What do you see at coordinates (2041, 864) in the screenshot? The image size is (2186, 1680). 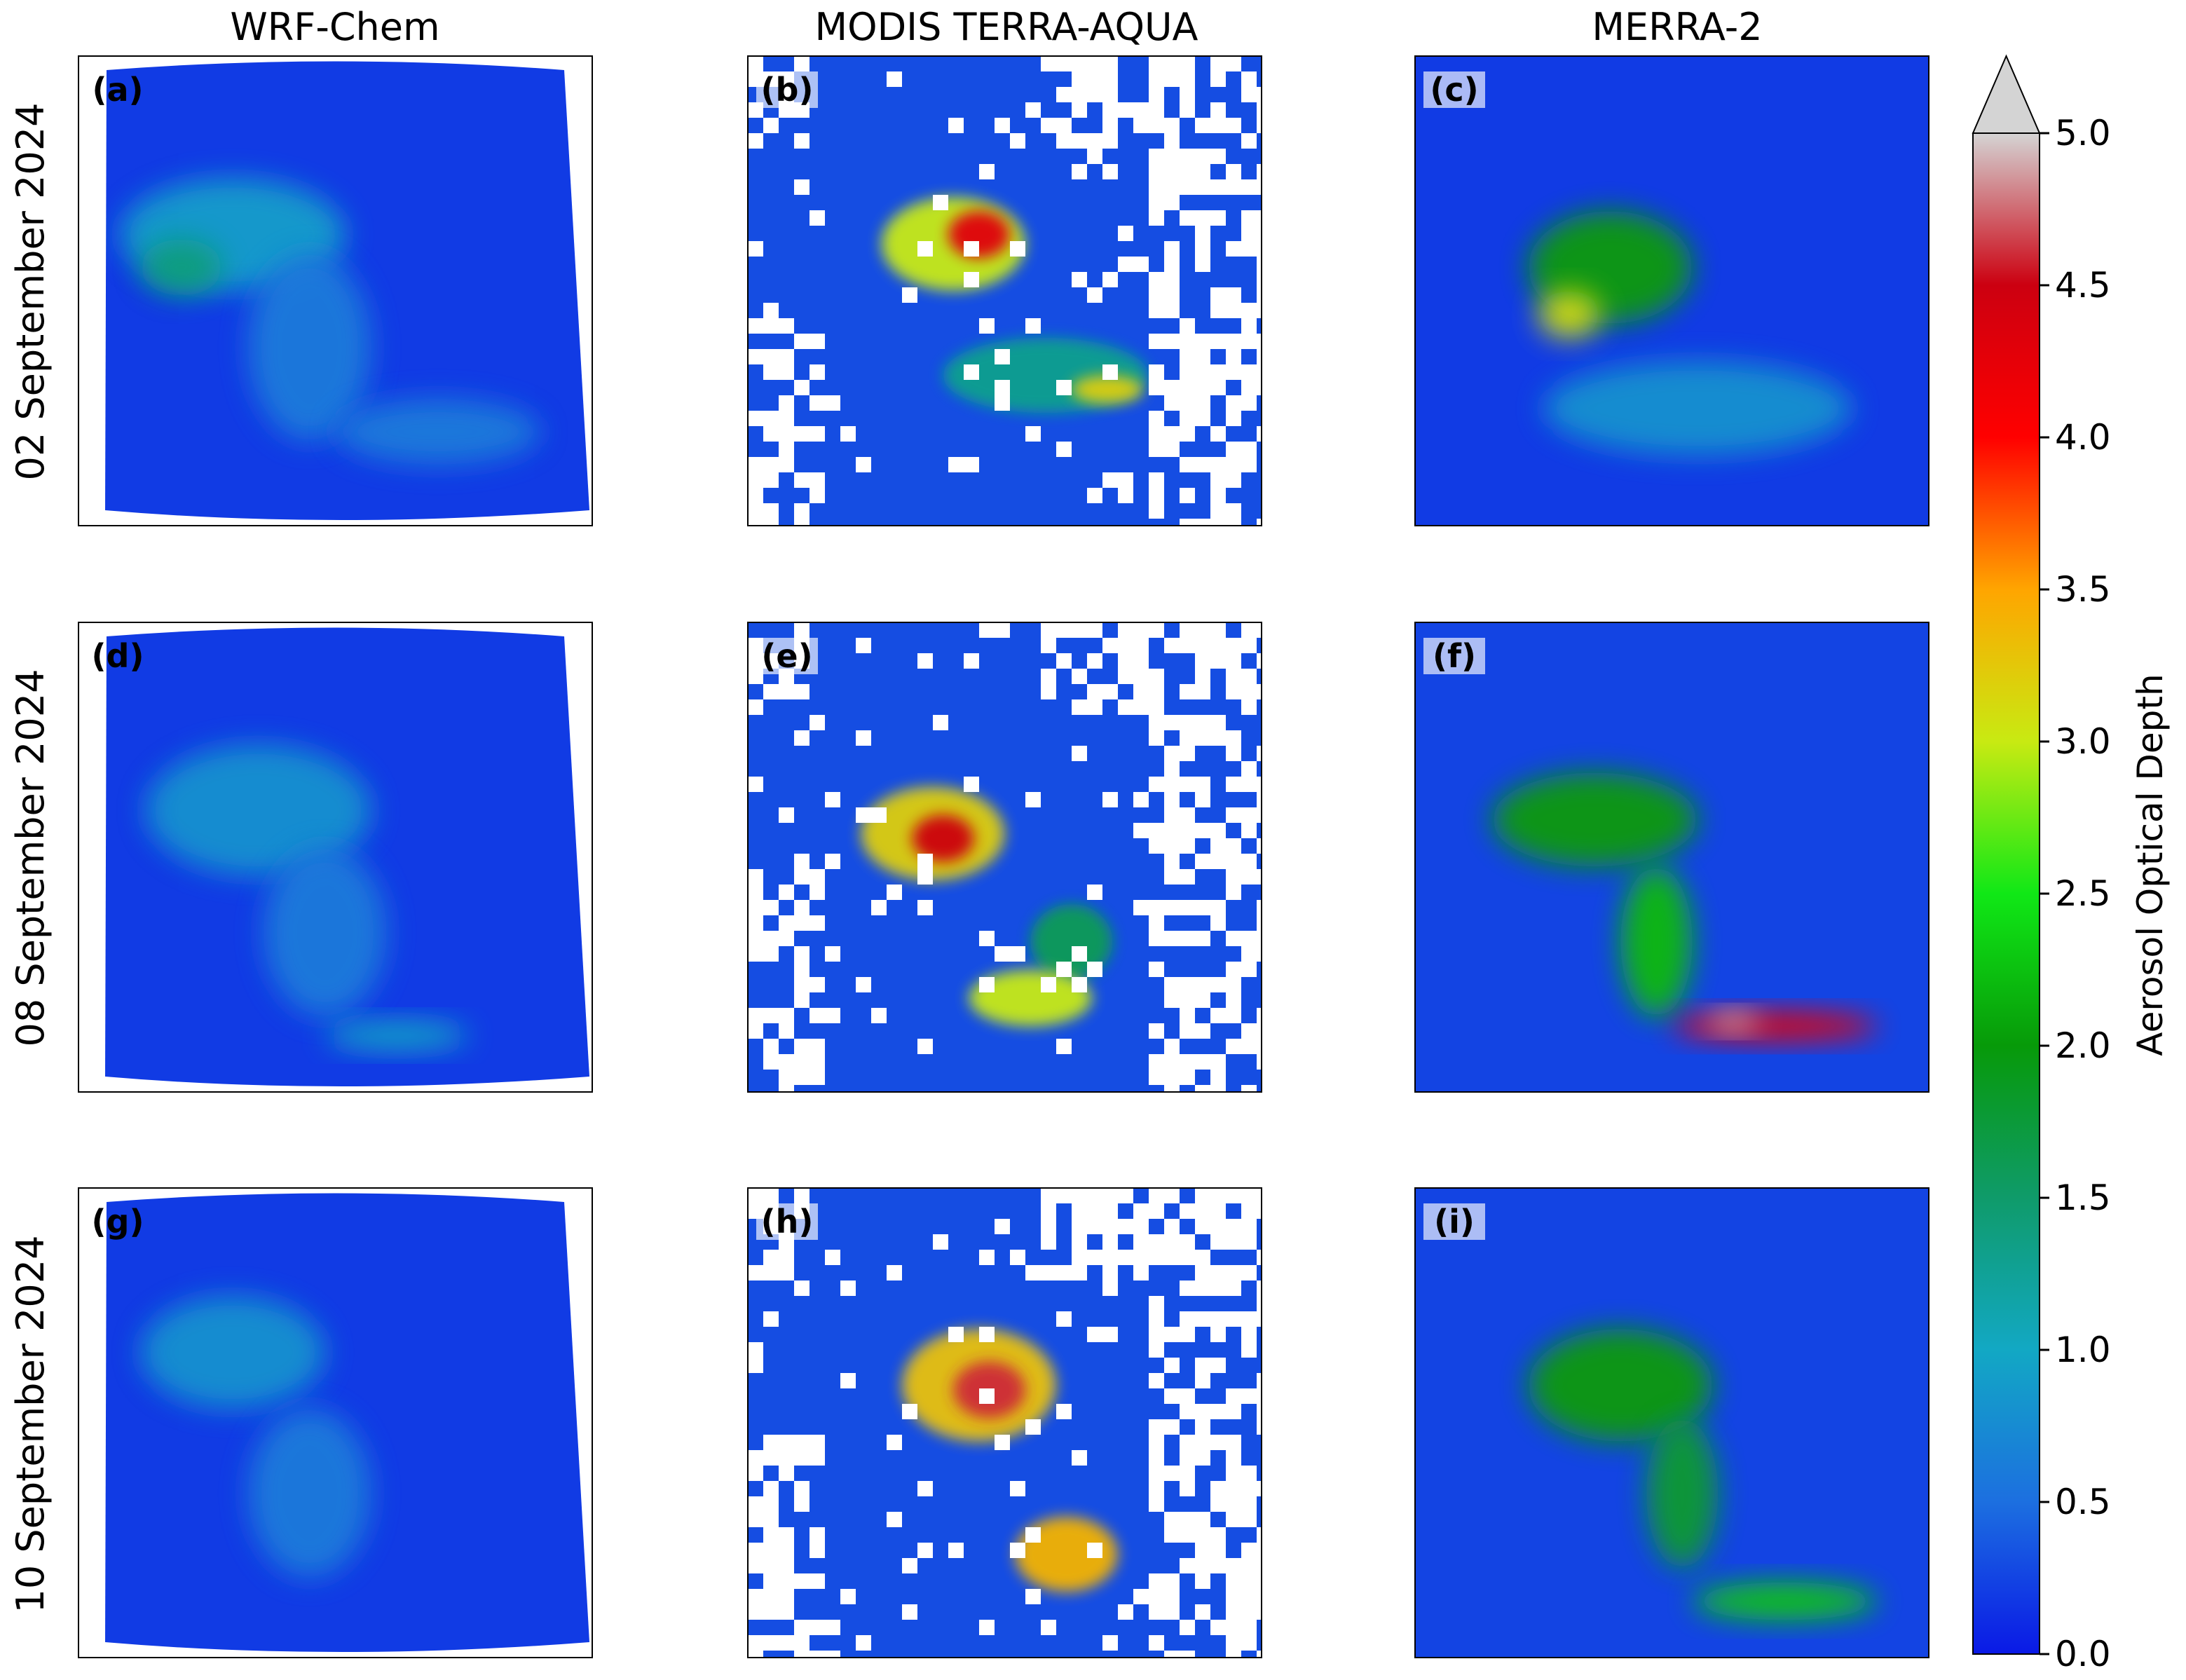 I see `colorbar: 0.0 0.5 1.0 1.5 2.0 2.5 3.0 3.5 4.0 4.5 5.0` at bounding box center [2041, 864].